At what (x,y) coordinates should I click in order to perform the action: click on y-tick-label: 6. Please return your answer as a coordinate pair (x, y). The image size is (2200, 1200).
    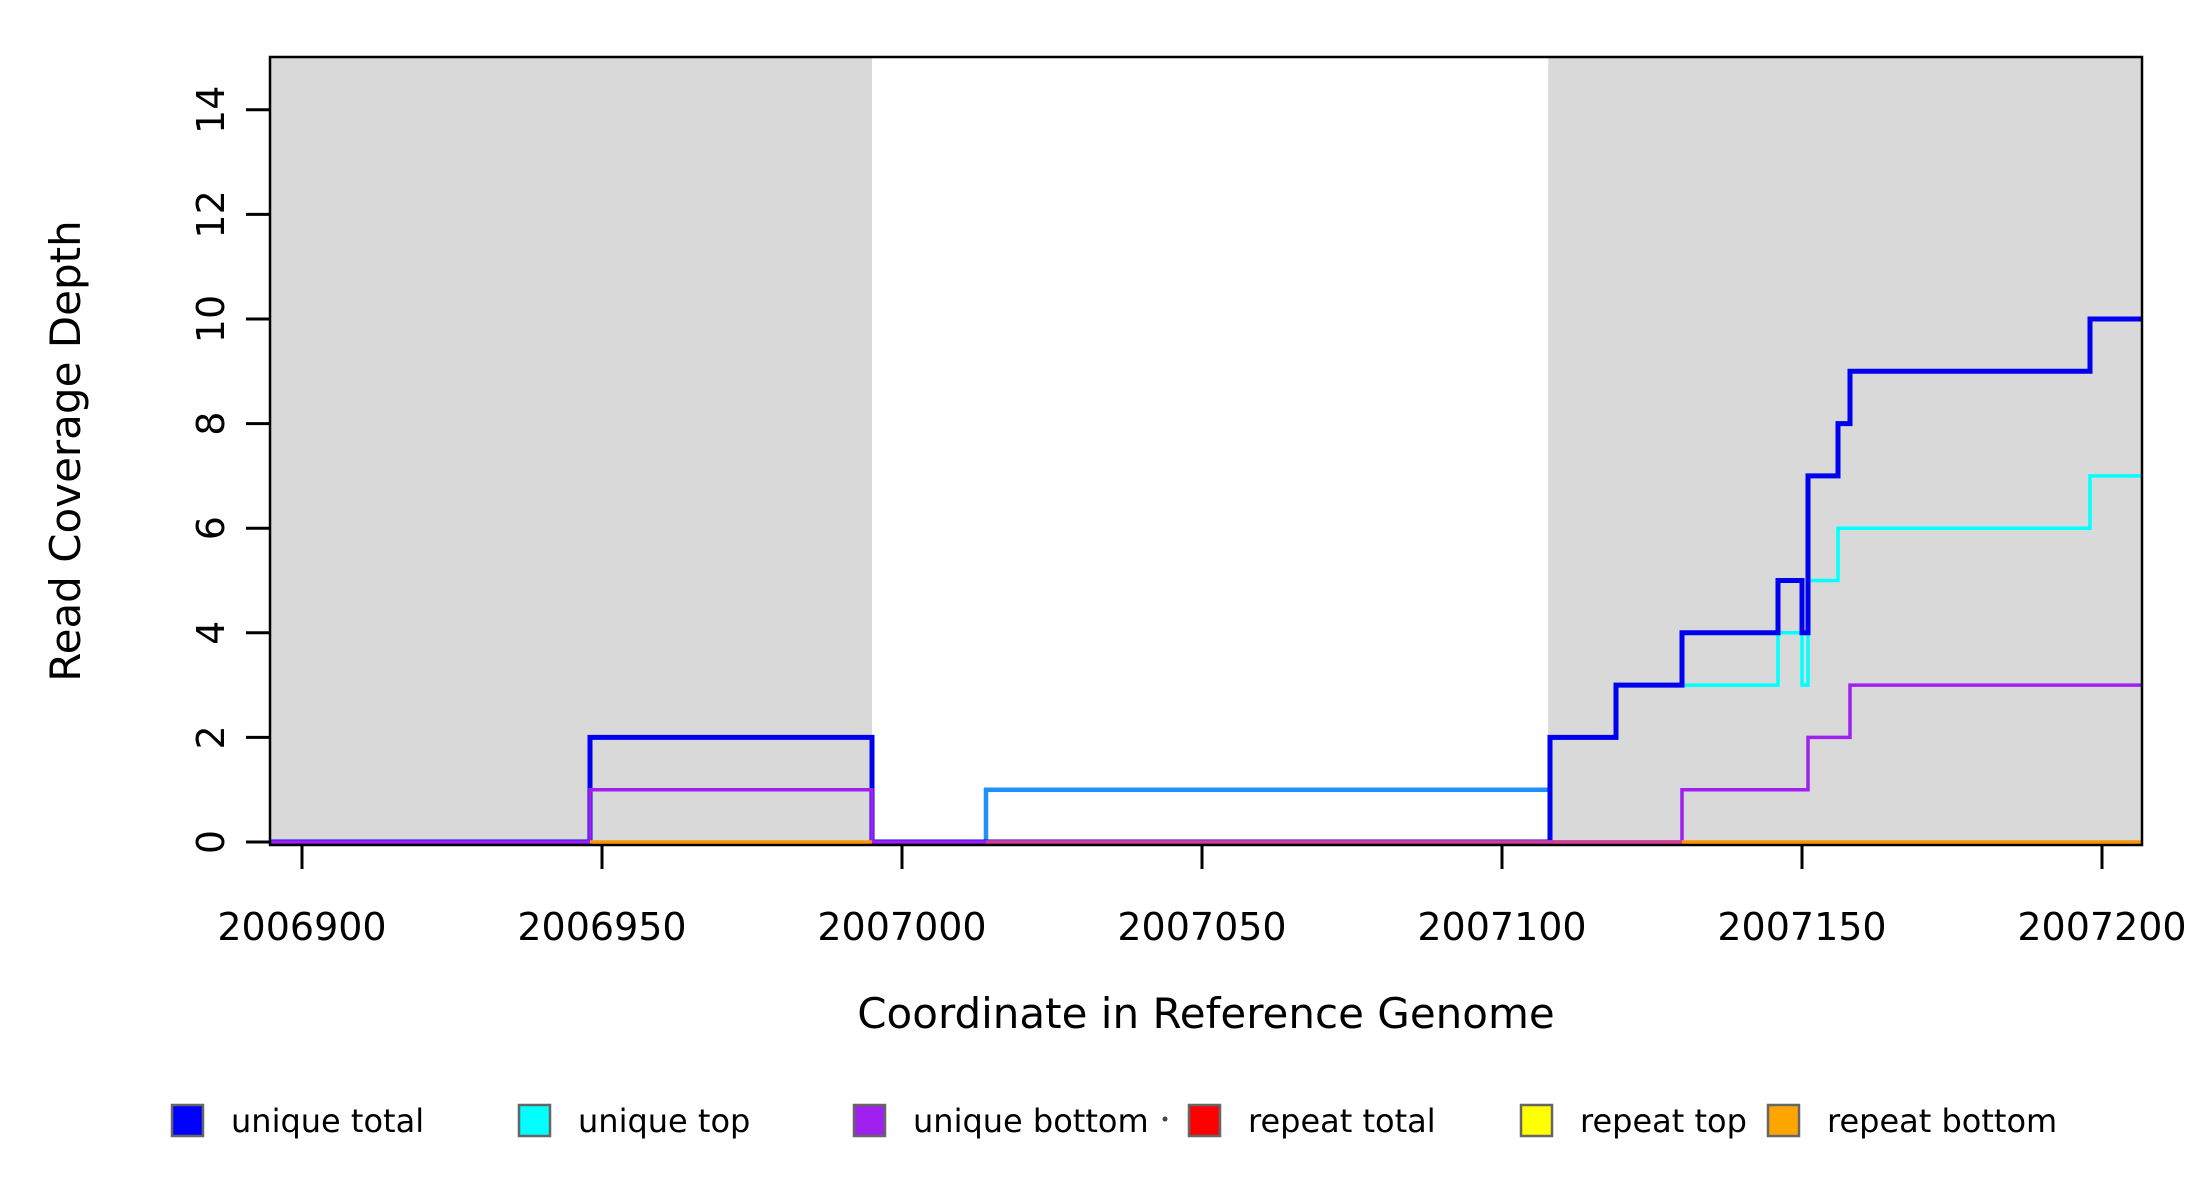
    Looking at the image, I should click on (211, 528).